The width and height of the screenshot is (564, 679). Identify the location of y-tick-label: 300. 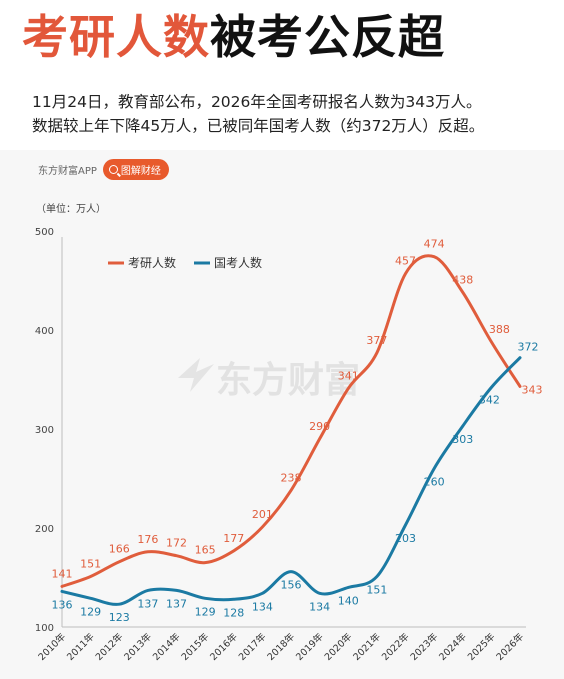
(44, 430).